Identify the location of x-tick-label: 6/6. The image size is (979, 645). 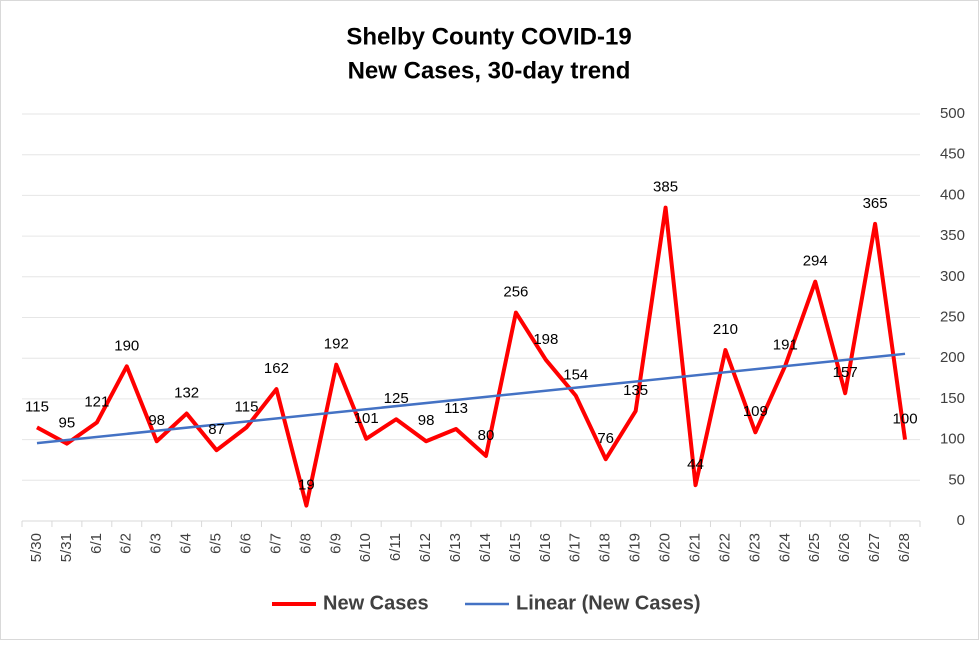
(245, 543).